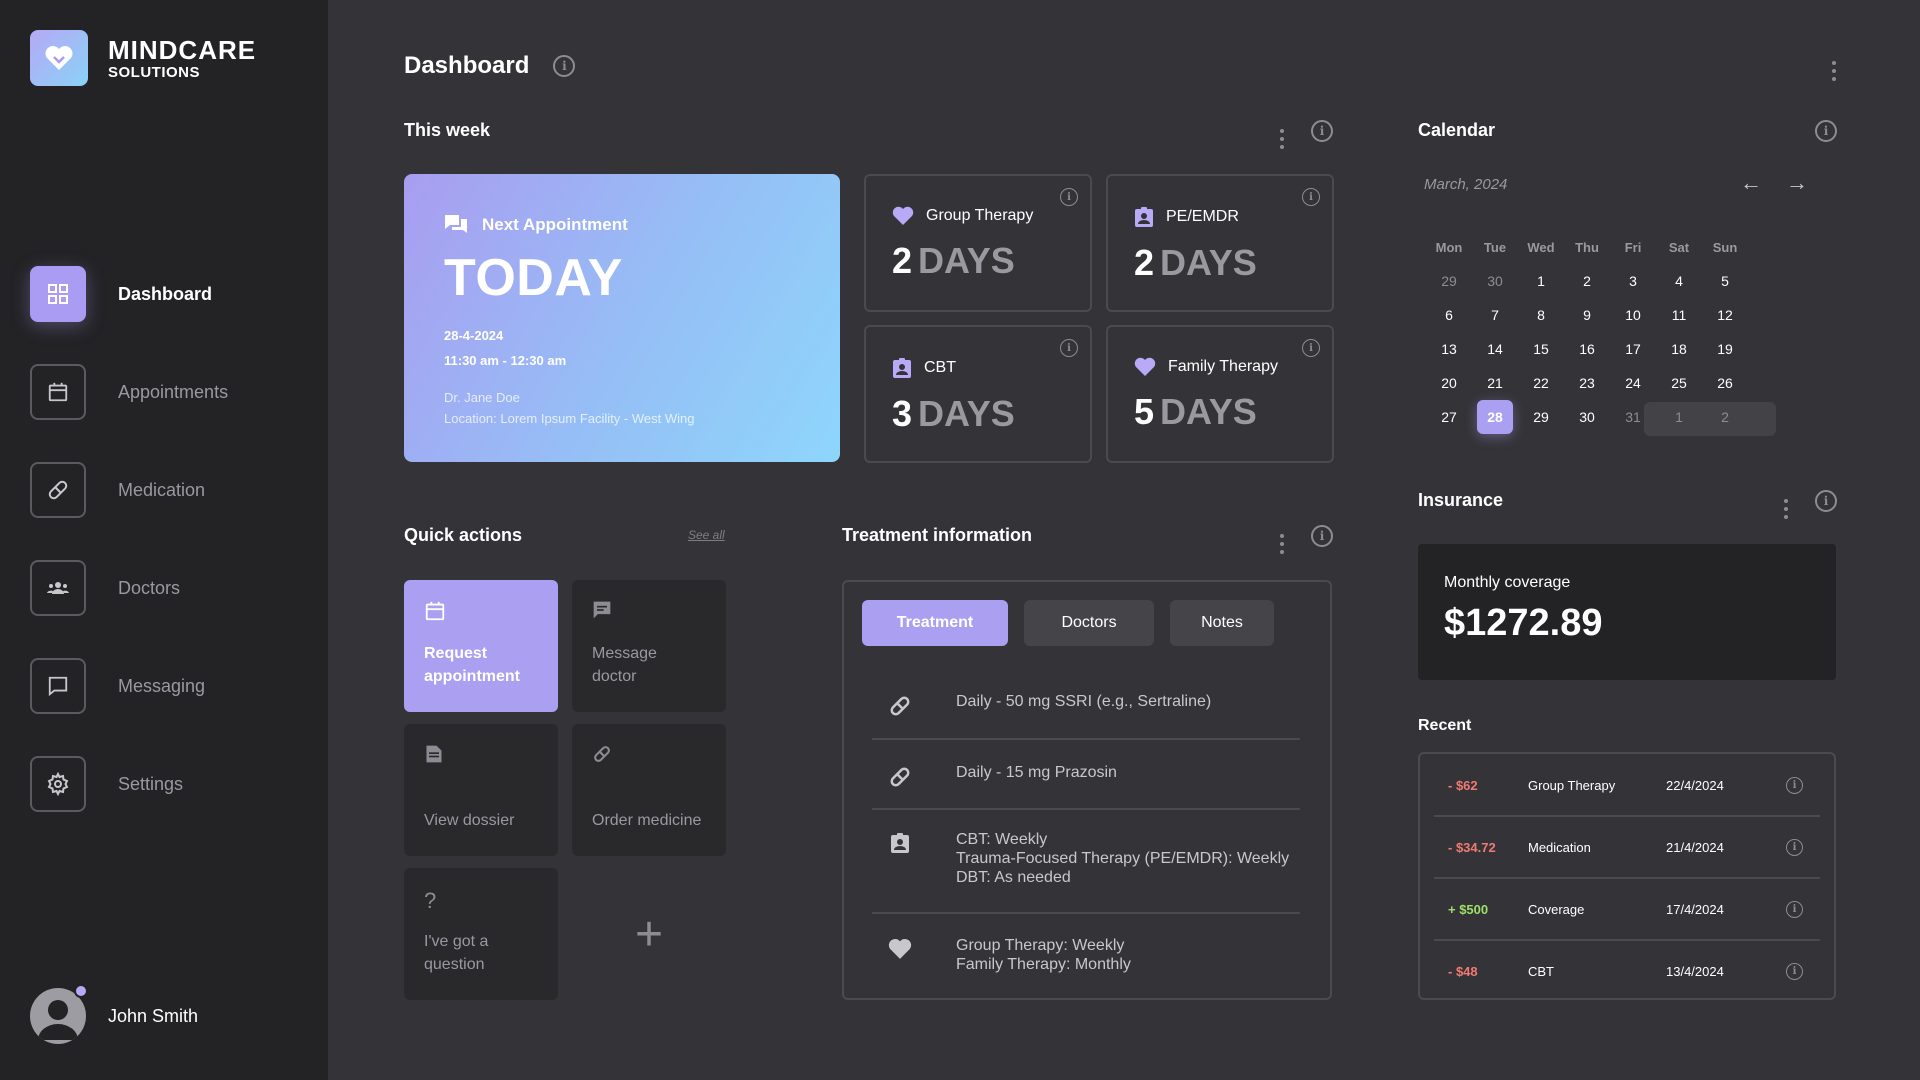  I want to click on calendar-day: 17, so click(1633, 349).